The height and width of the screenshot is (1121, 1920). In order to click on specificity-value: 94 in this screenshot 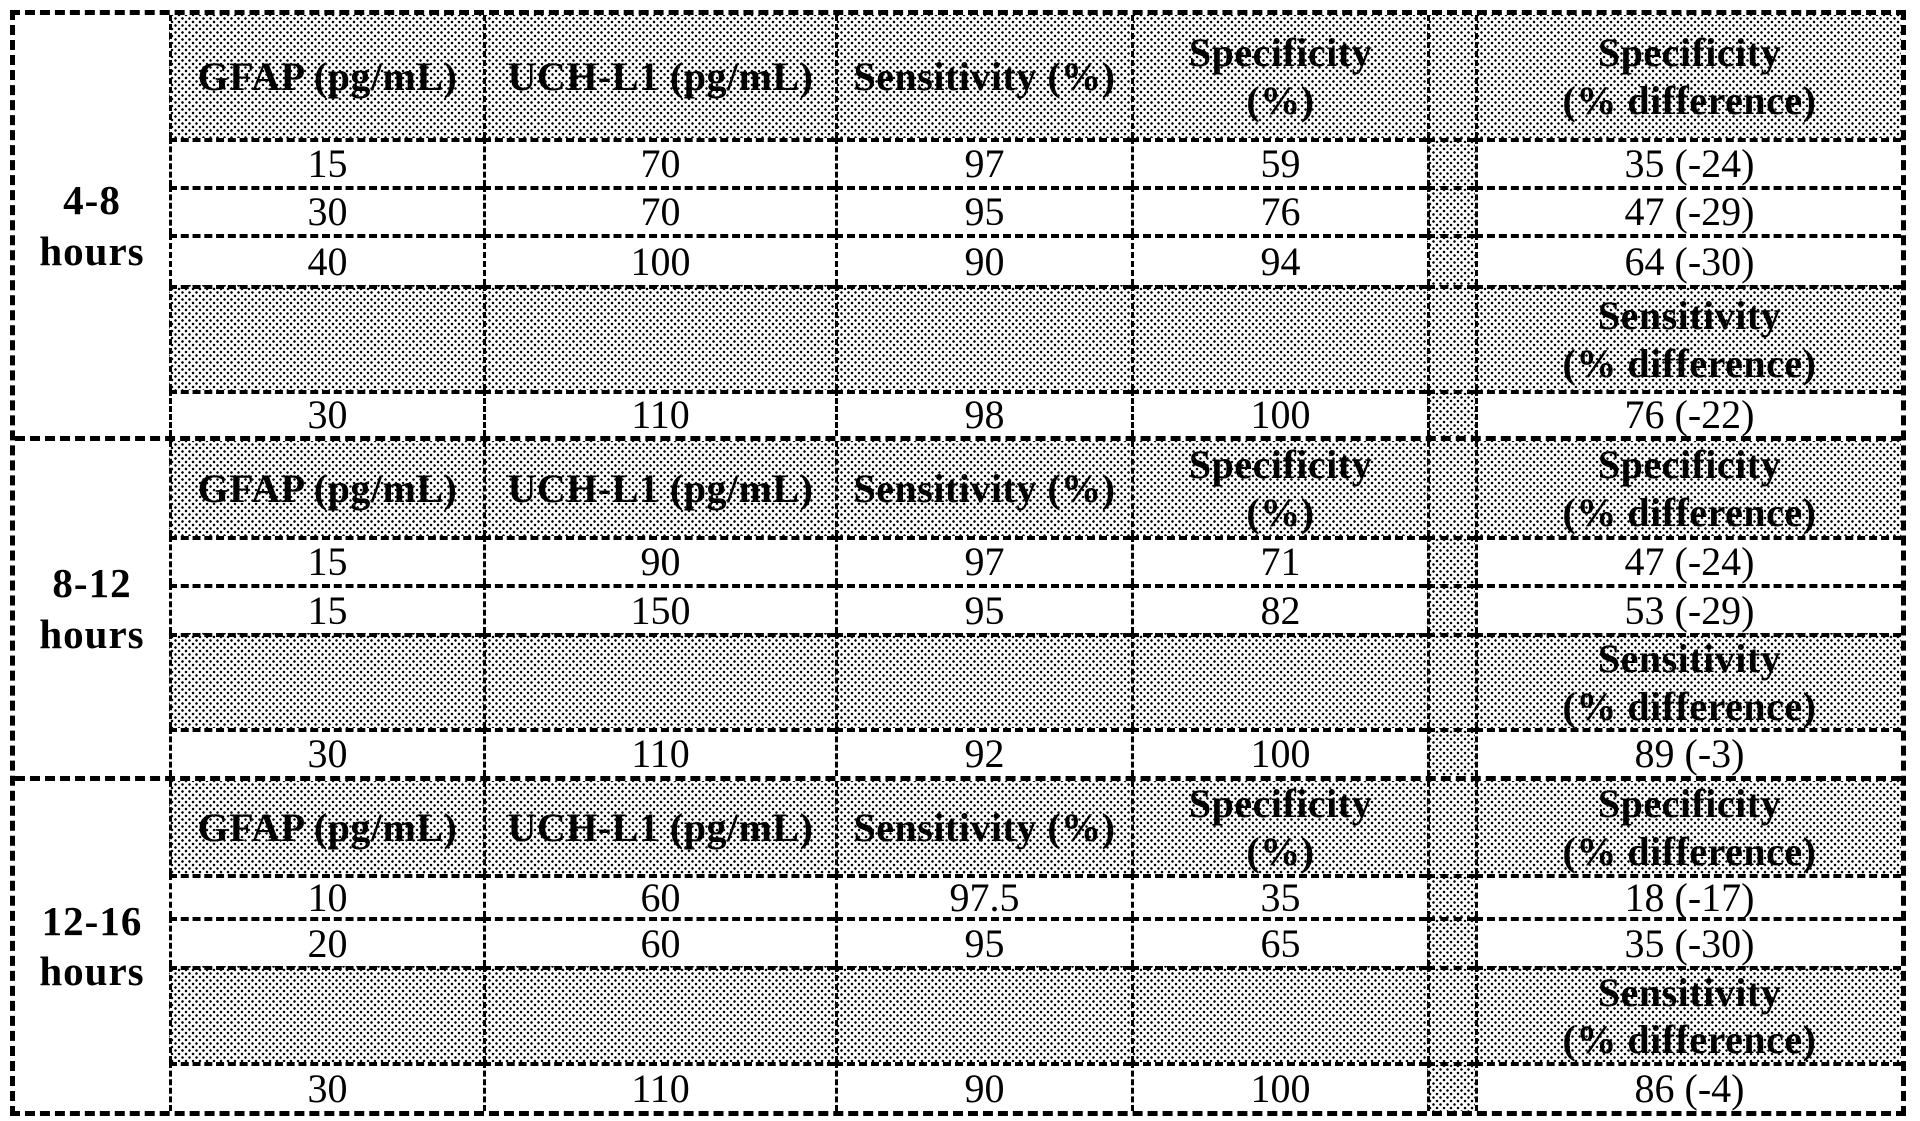, I will do `click(1279, 259)`.